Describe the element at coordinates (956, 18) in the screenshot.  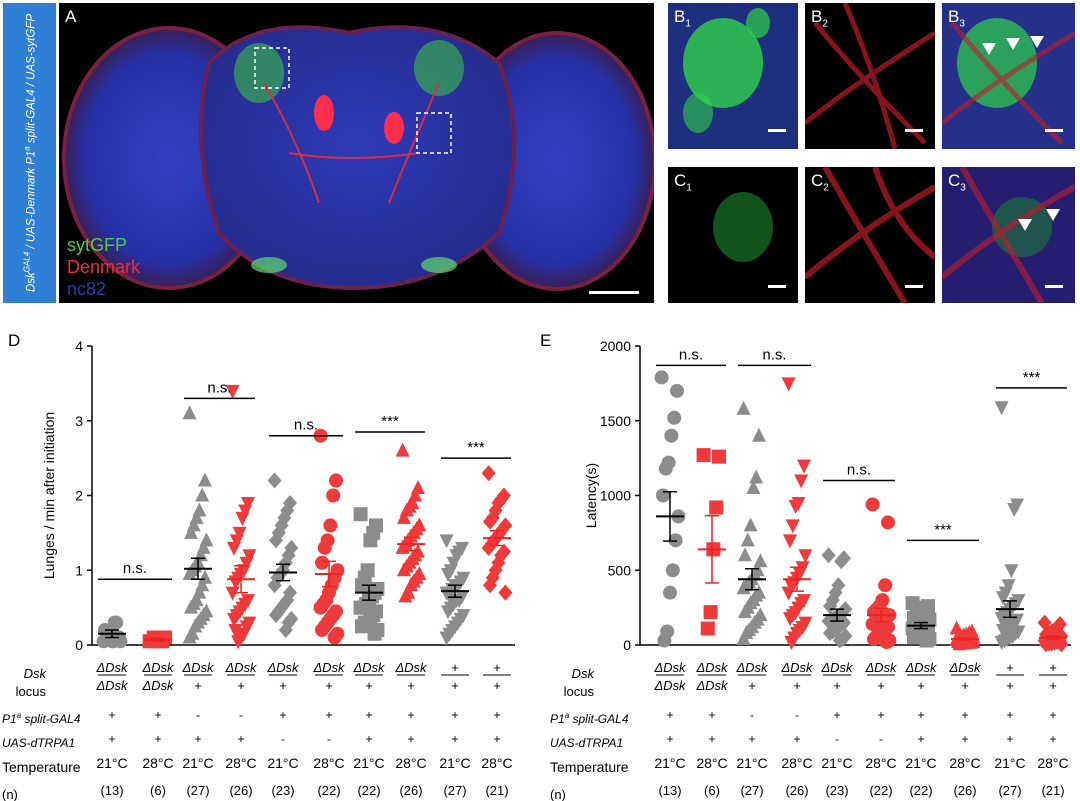
I see `panel-label-b3: B3` at that location.